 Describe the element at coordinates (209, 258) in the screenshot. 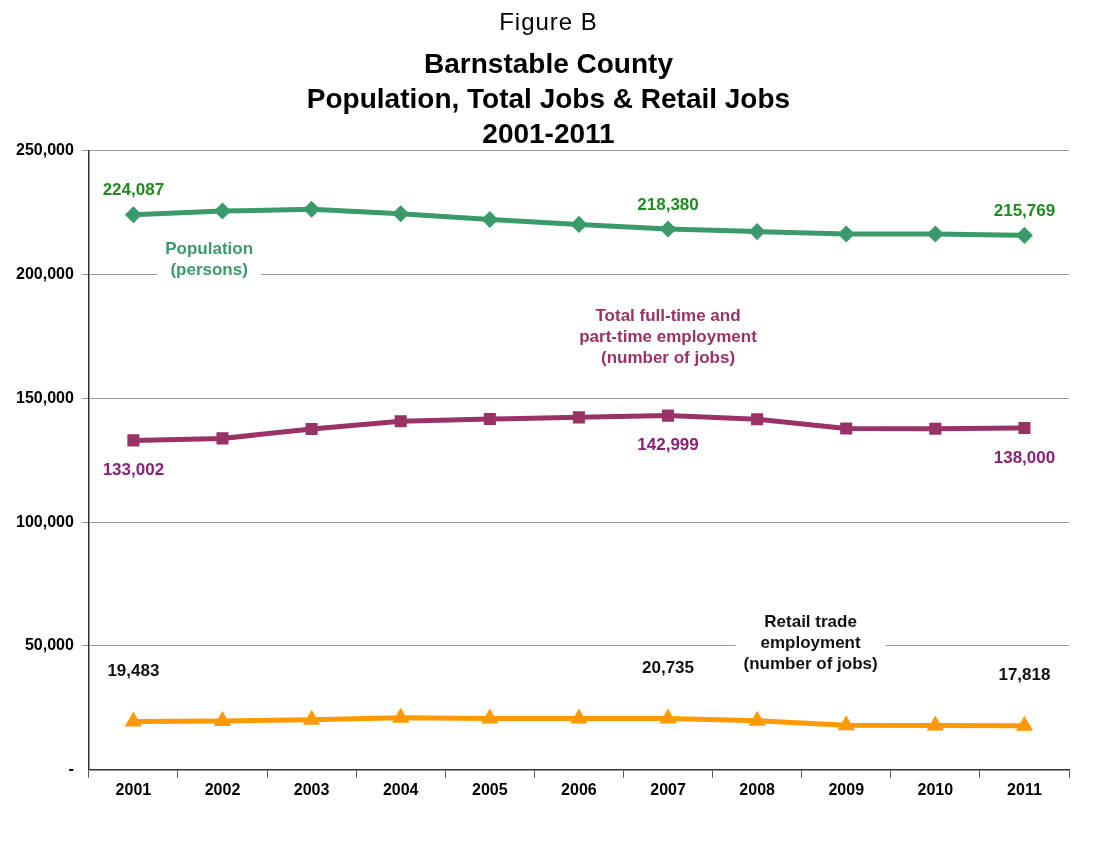

I see `series-label: Population (persons)` at that location.